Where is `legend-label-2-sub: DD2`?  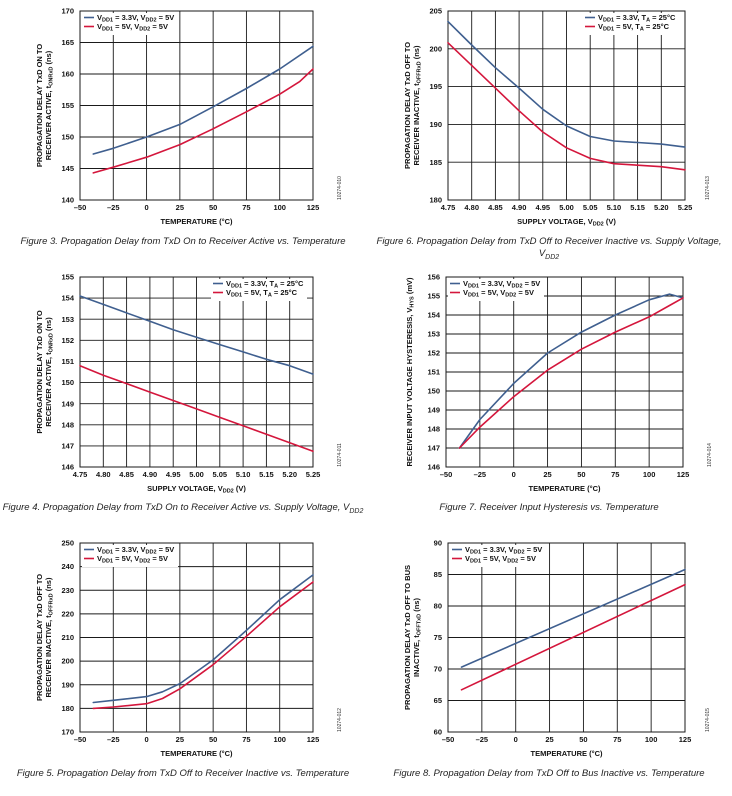
legend-label-2-sub: DD2 is located at coordinates (510, 296).